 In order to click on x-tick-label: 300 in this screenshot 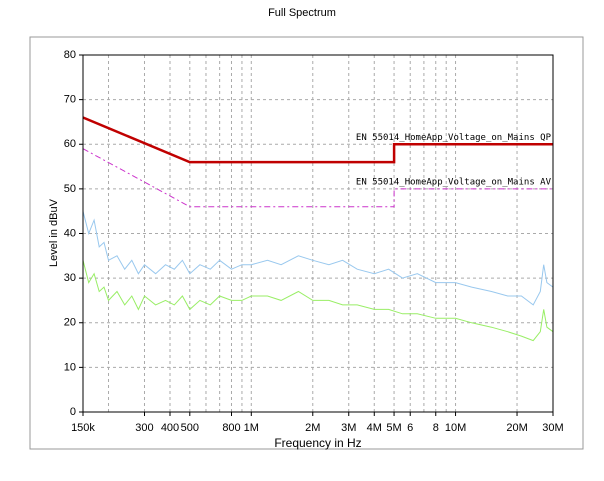, I will do `click(144, 428)`.